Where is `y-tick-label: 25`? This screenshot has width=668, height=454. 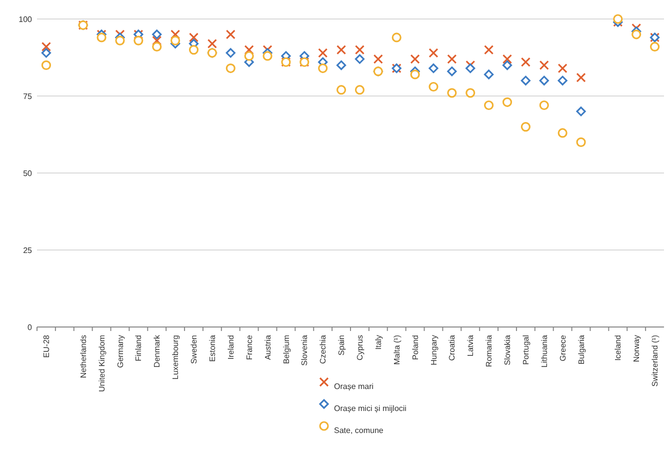
y-tick-label: 25 is located at coordinates (28, 250).